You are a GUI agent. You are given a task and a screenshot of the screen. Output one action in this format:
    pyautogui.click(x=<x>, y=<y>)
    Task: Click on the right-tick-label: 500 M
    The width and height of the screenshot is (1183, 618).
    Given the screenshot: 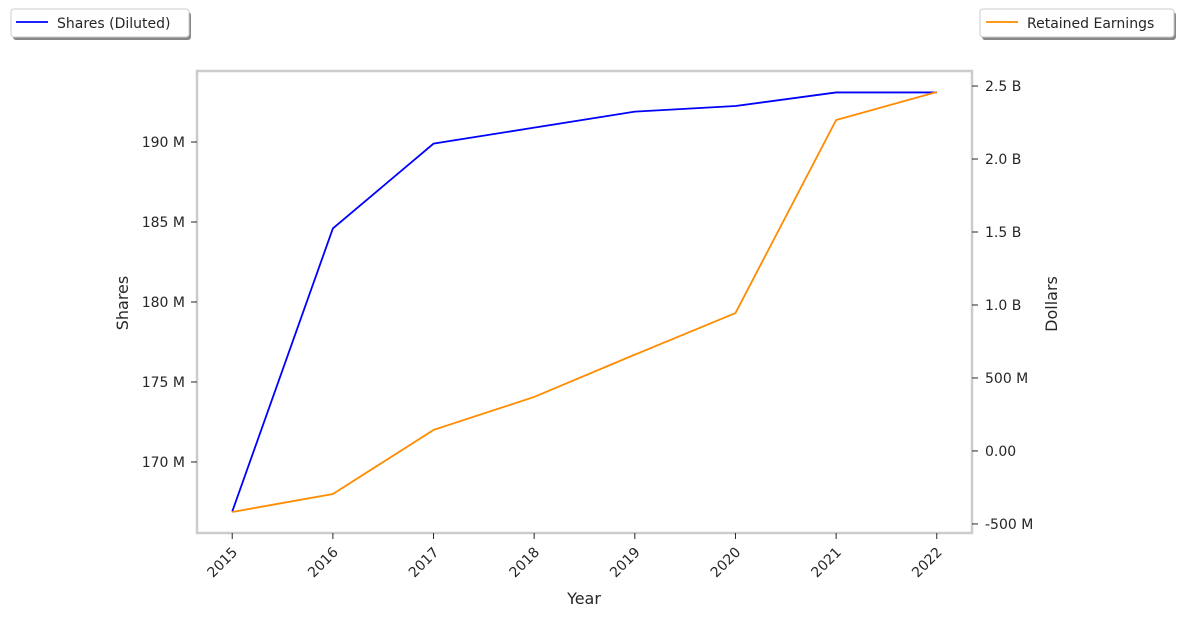 What is the action you would take?
    pyautogui.click(x=1006, y=379)
    